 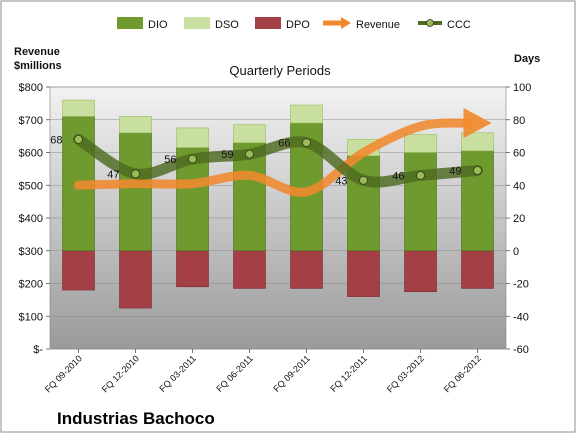 What do you see at coordinates (56, 140) in the screenshot?
I see `ccc-data-label: 68` at bounding box center [56, 140].